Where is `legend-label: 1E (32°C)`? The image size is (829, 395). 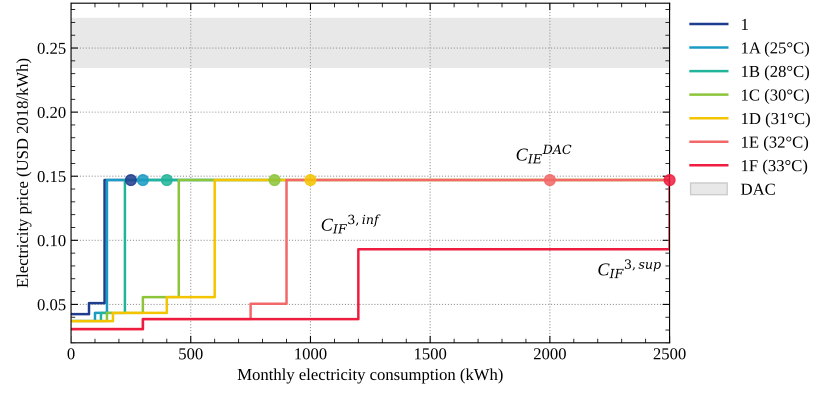
legend-label: 1E (32°C) is located at coordinates (775, 144).